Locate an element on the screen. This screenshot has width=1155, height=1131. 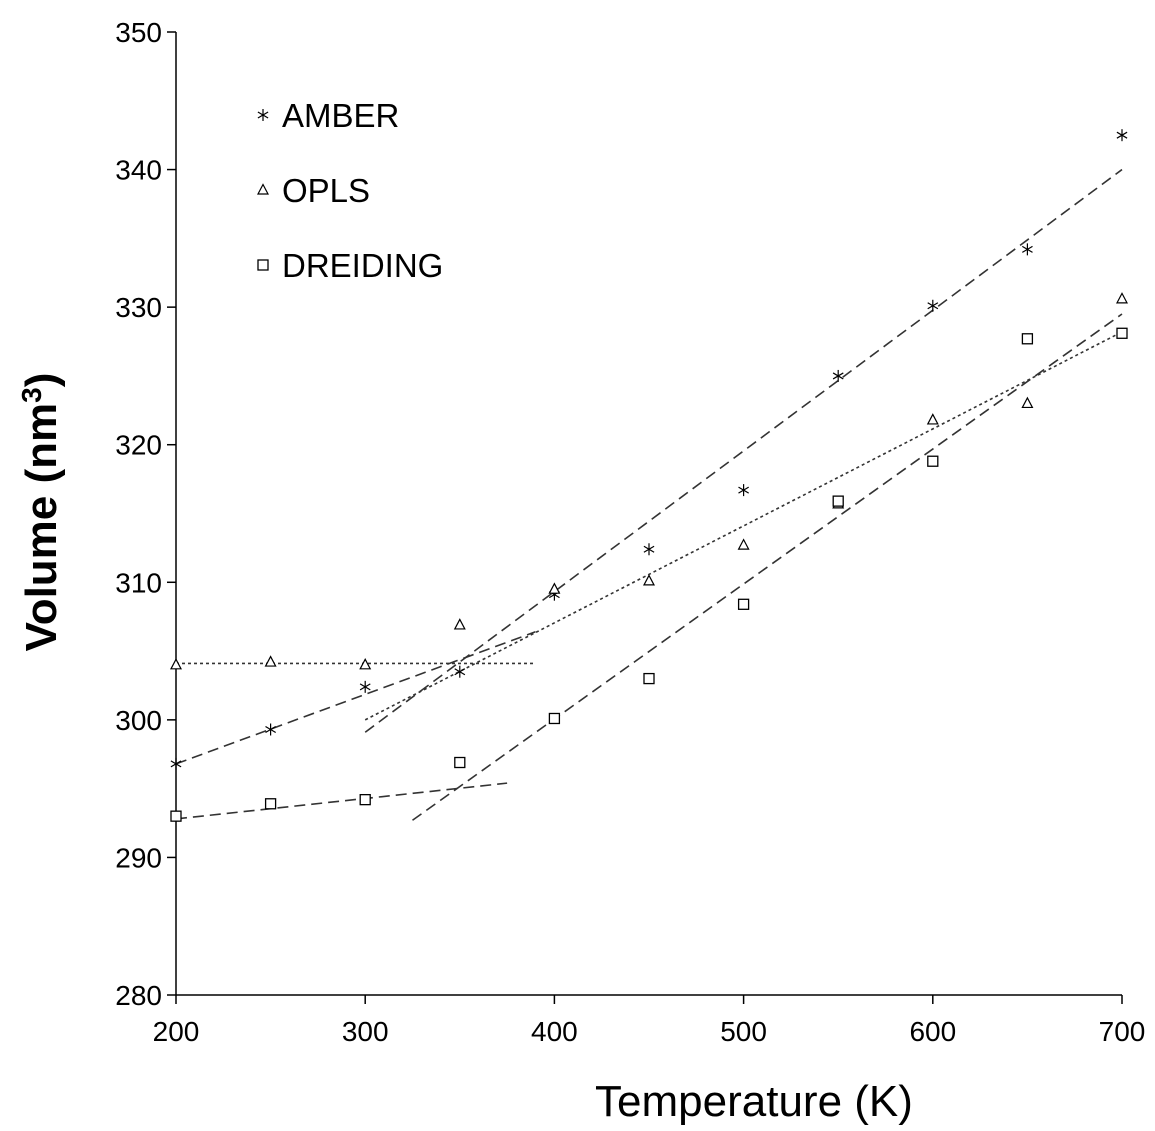
x-tick-label: 400 is located at coordinates (554, 1031).